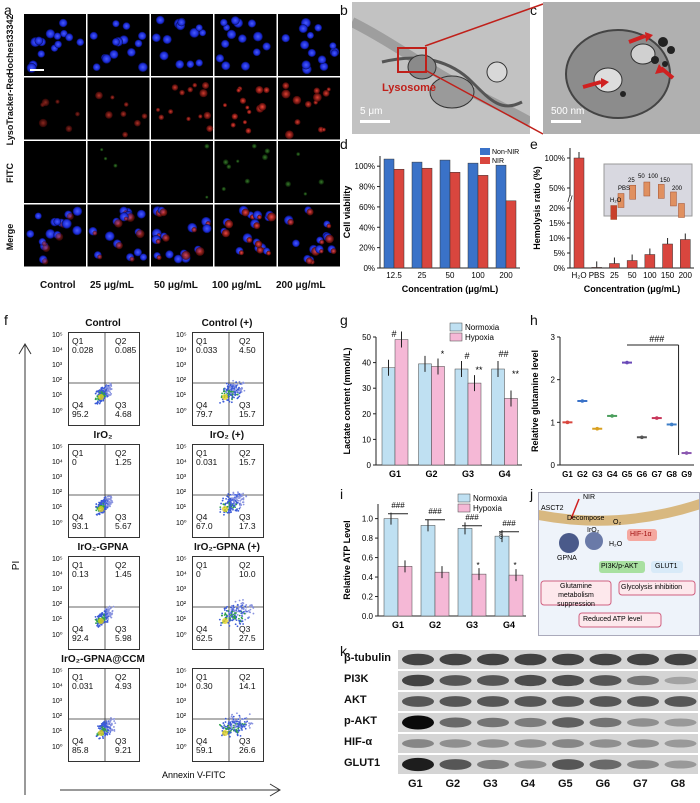 This screenshot has width=700, height=803. What do you see at coordinates (498, 417) in the screenshot?
I see `g-bar` at bounding box center [498, 417].